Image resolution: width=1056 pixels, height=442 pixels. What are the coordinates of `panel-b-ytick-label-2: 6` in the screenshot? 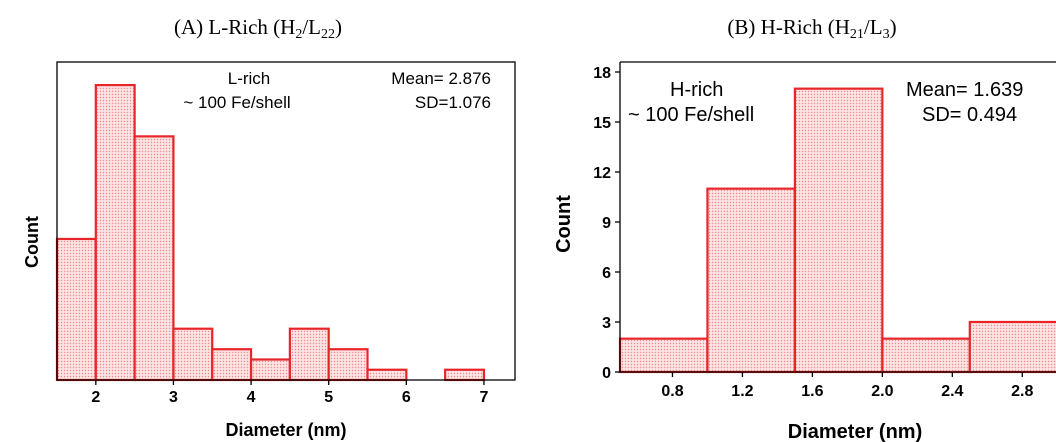 It's located at (606, 273).